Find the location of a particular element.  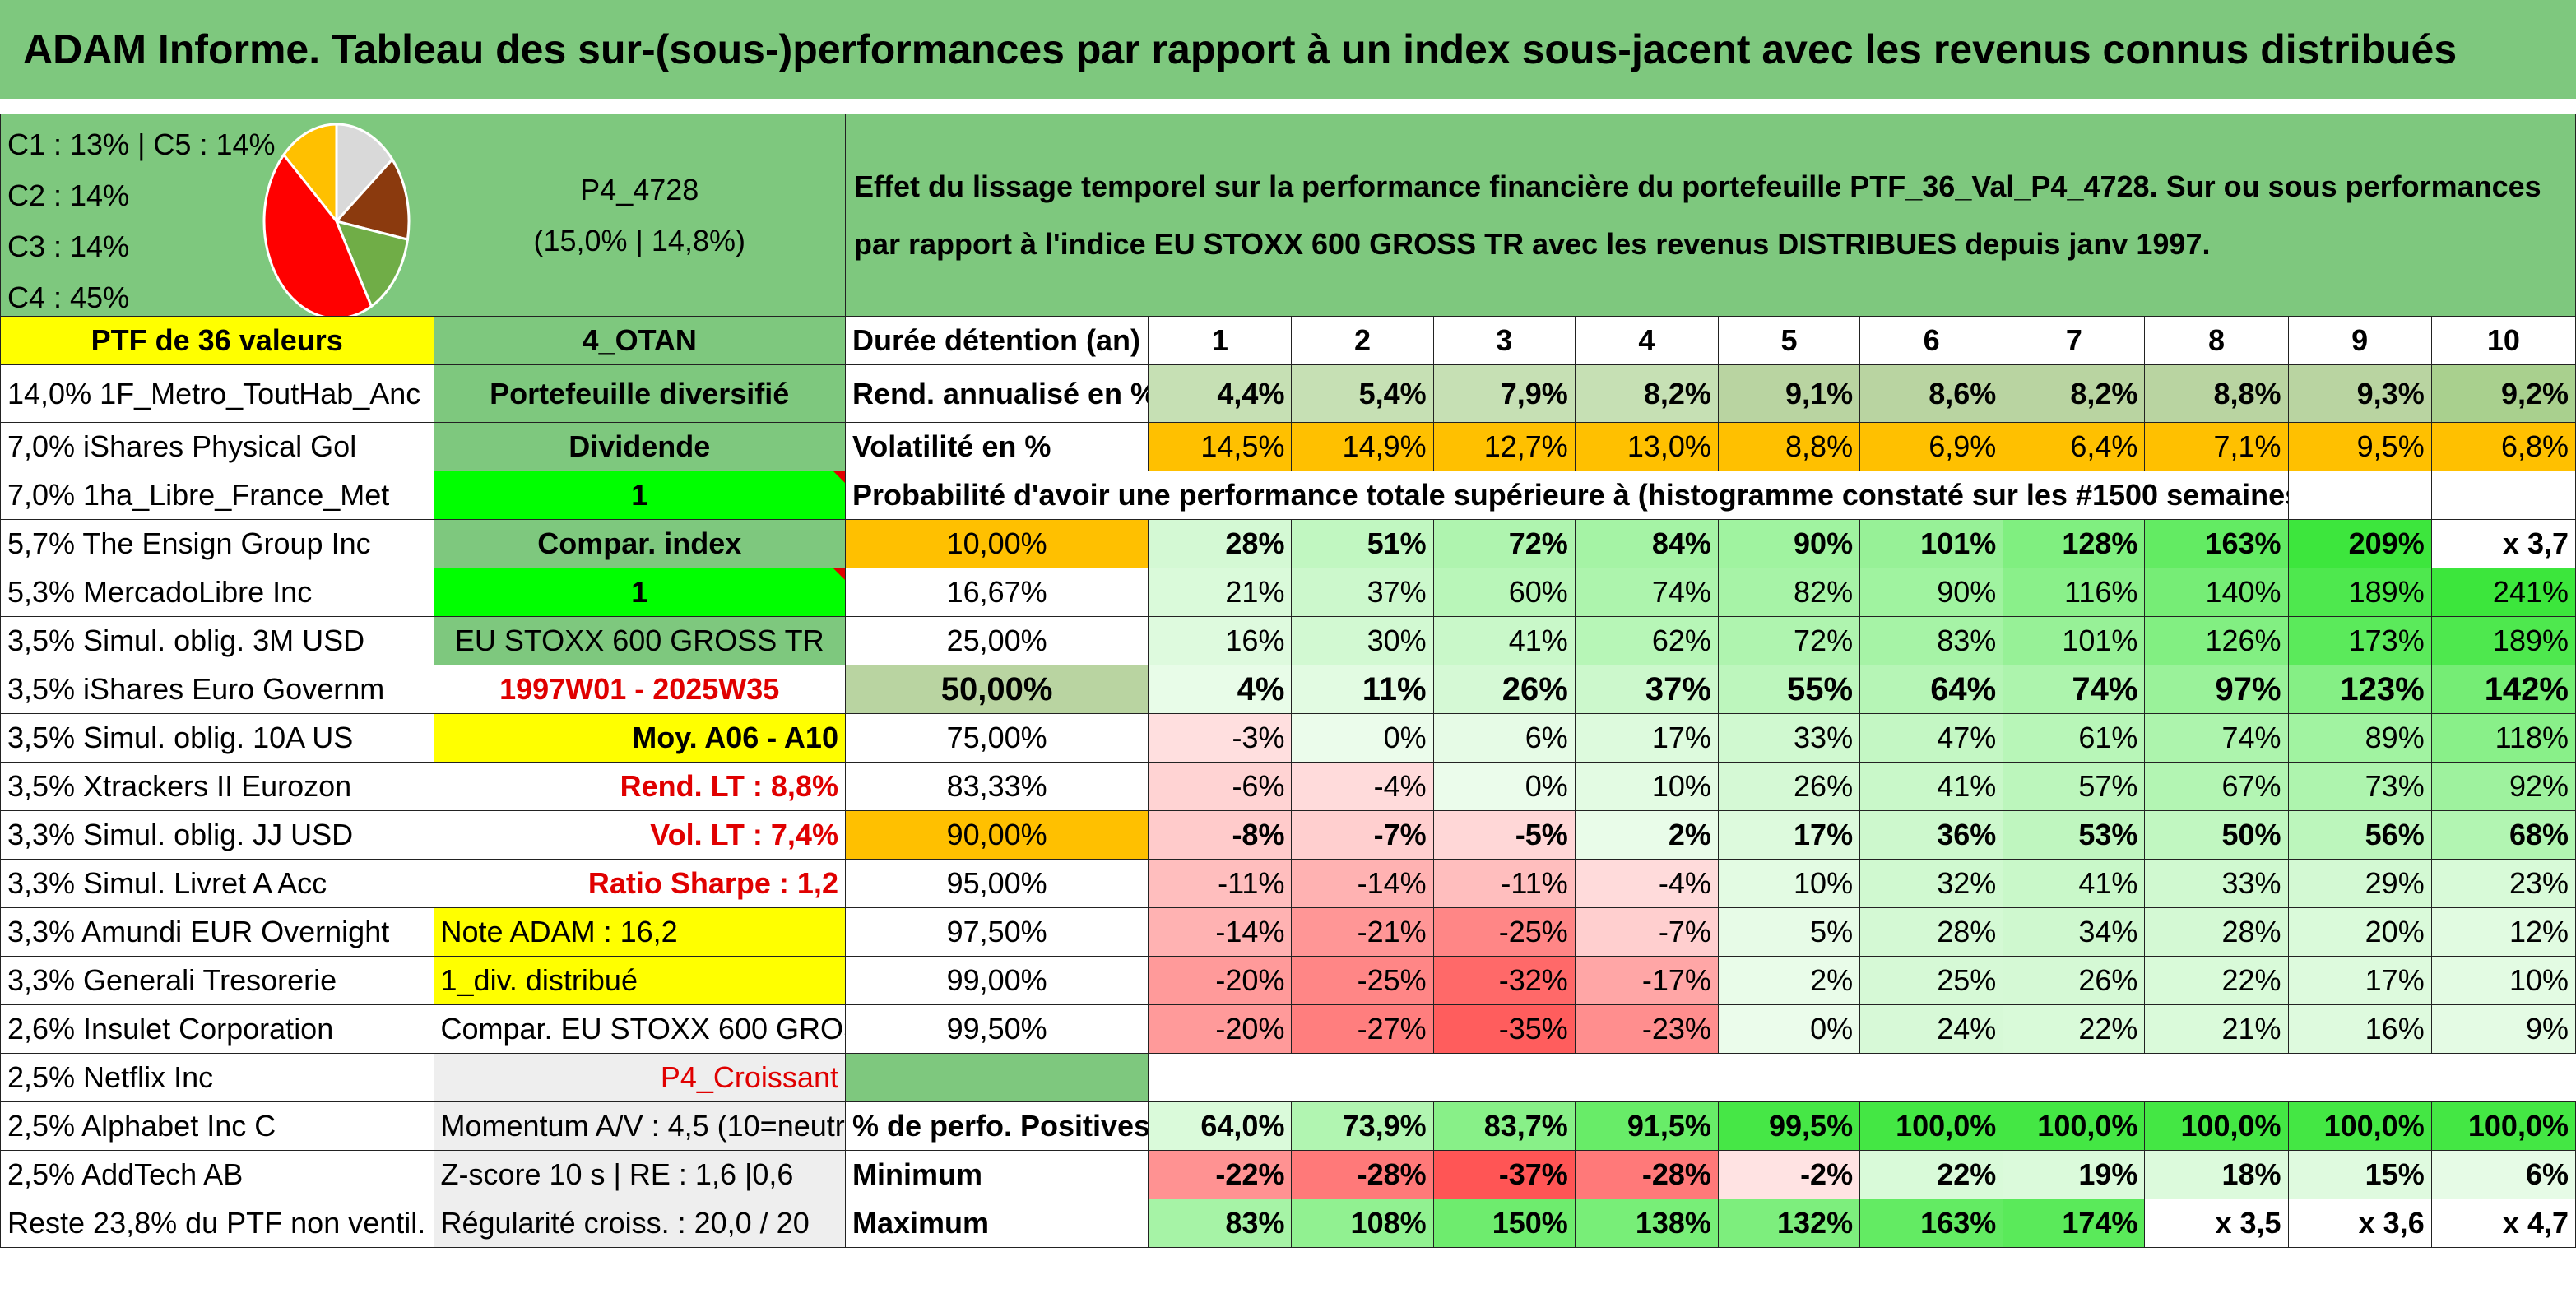

quantile-value: 90% is located at coordinates (1789, 543).